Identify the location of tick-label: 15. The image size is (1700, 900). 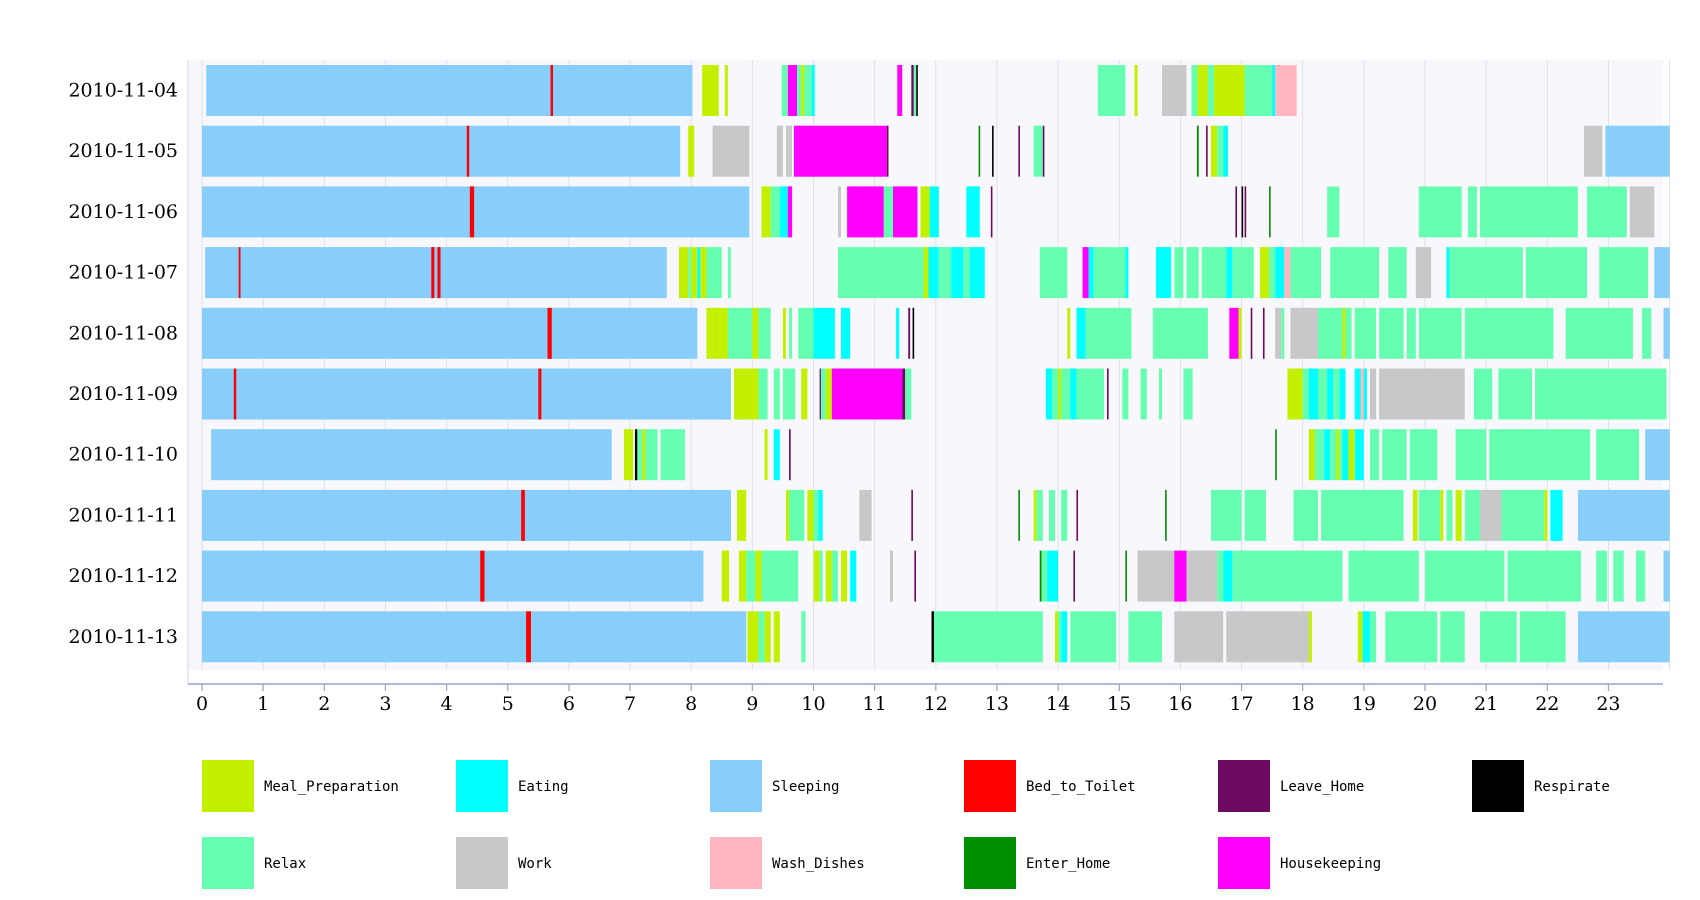
(1119, 704).